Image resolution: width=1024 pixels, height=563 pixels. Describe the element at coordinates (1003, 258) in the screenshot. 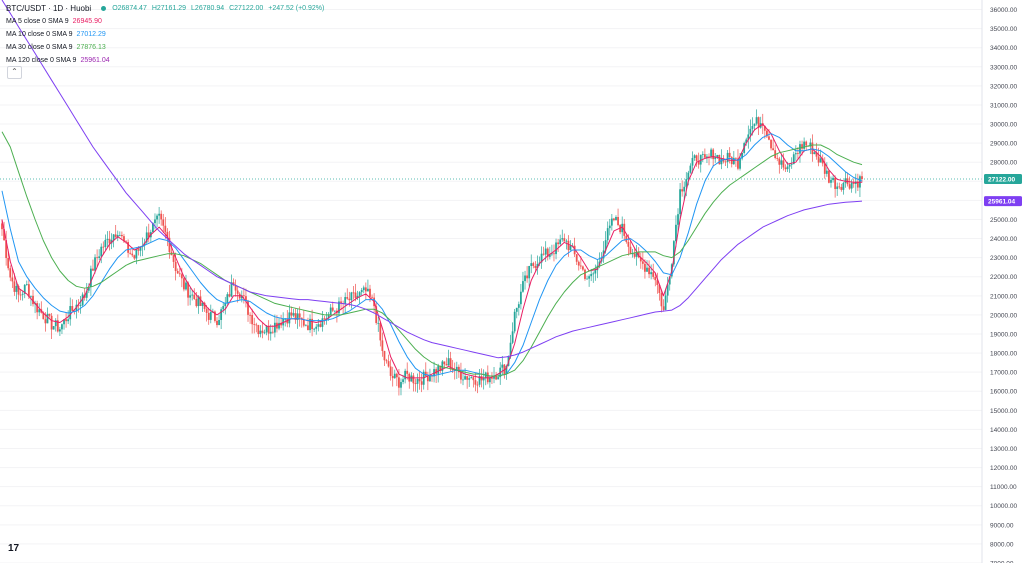

I see `y-tick-label: 23000.00` at that location.